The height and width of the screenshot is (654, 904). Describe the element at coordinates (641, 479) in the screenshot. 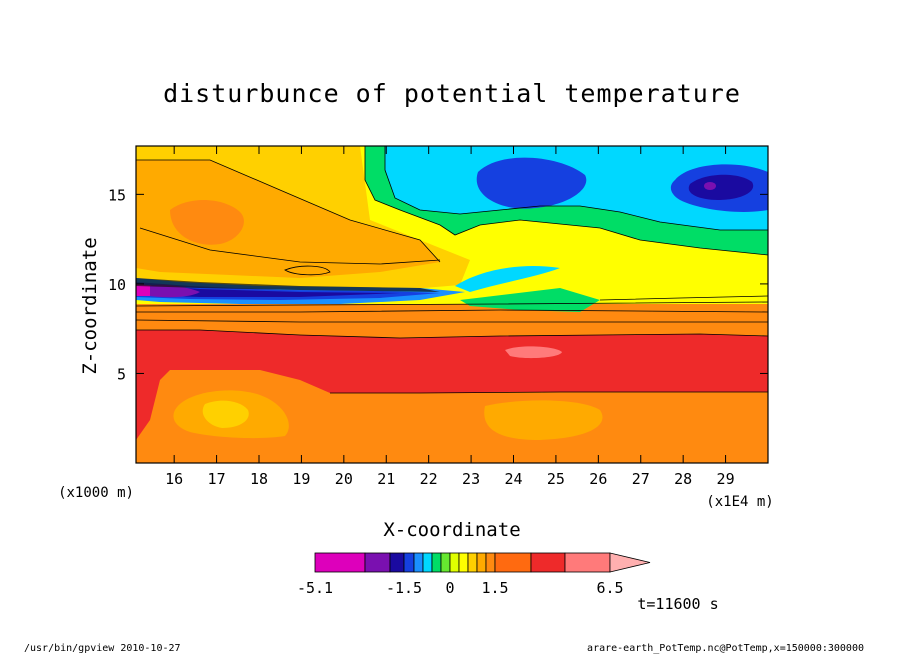

I see `x-tick-label: 27` at that location.